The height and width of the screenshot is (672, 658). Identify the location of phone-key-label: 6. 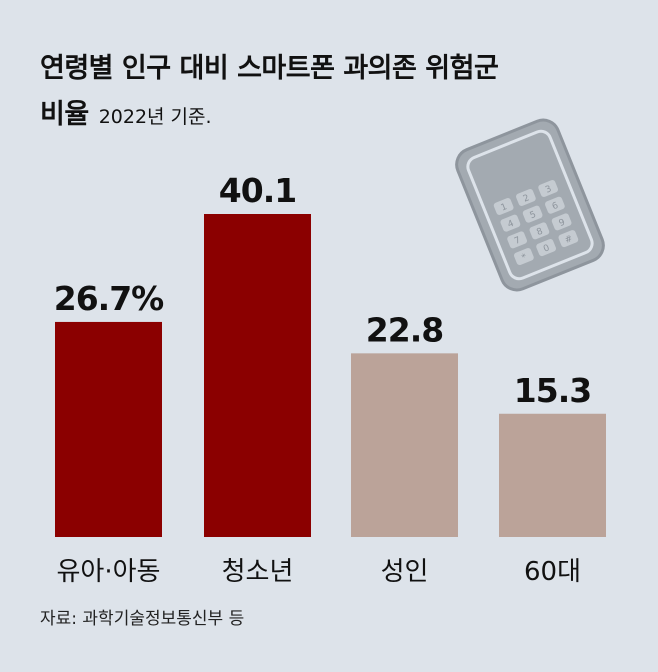
(555, 207).